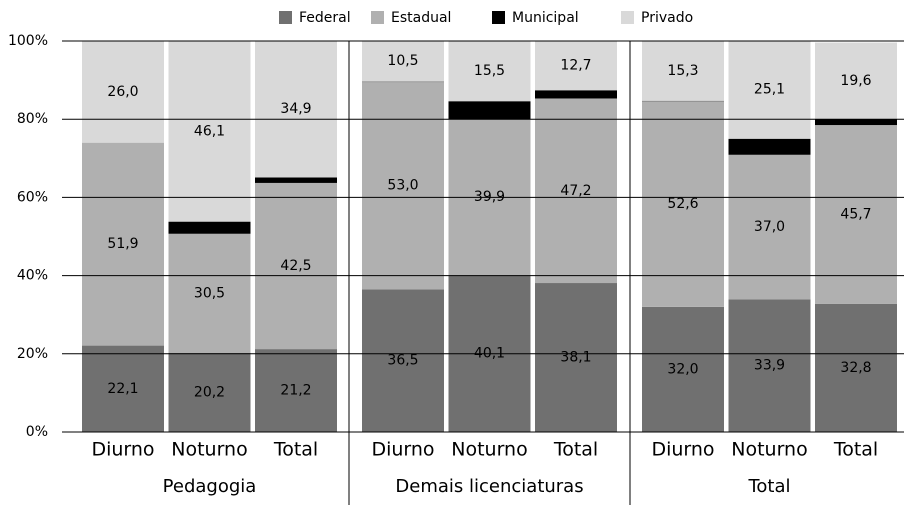  I want to click on y-tick-label: 80%, so click(32, 119).